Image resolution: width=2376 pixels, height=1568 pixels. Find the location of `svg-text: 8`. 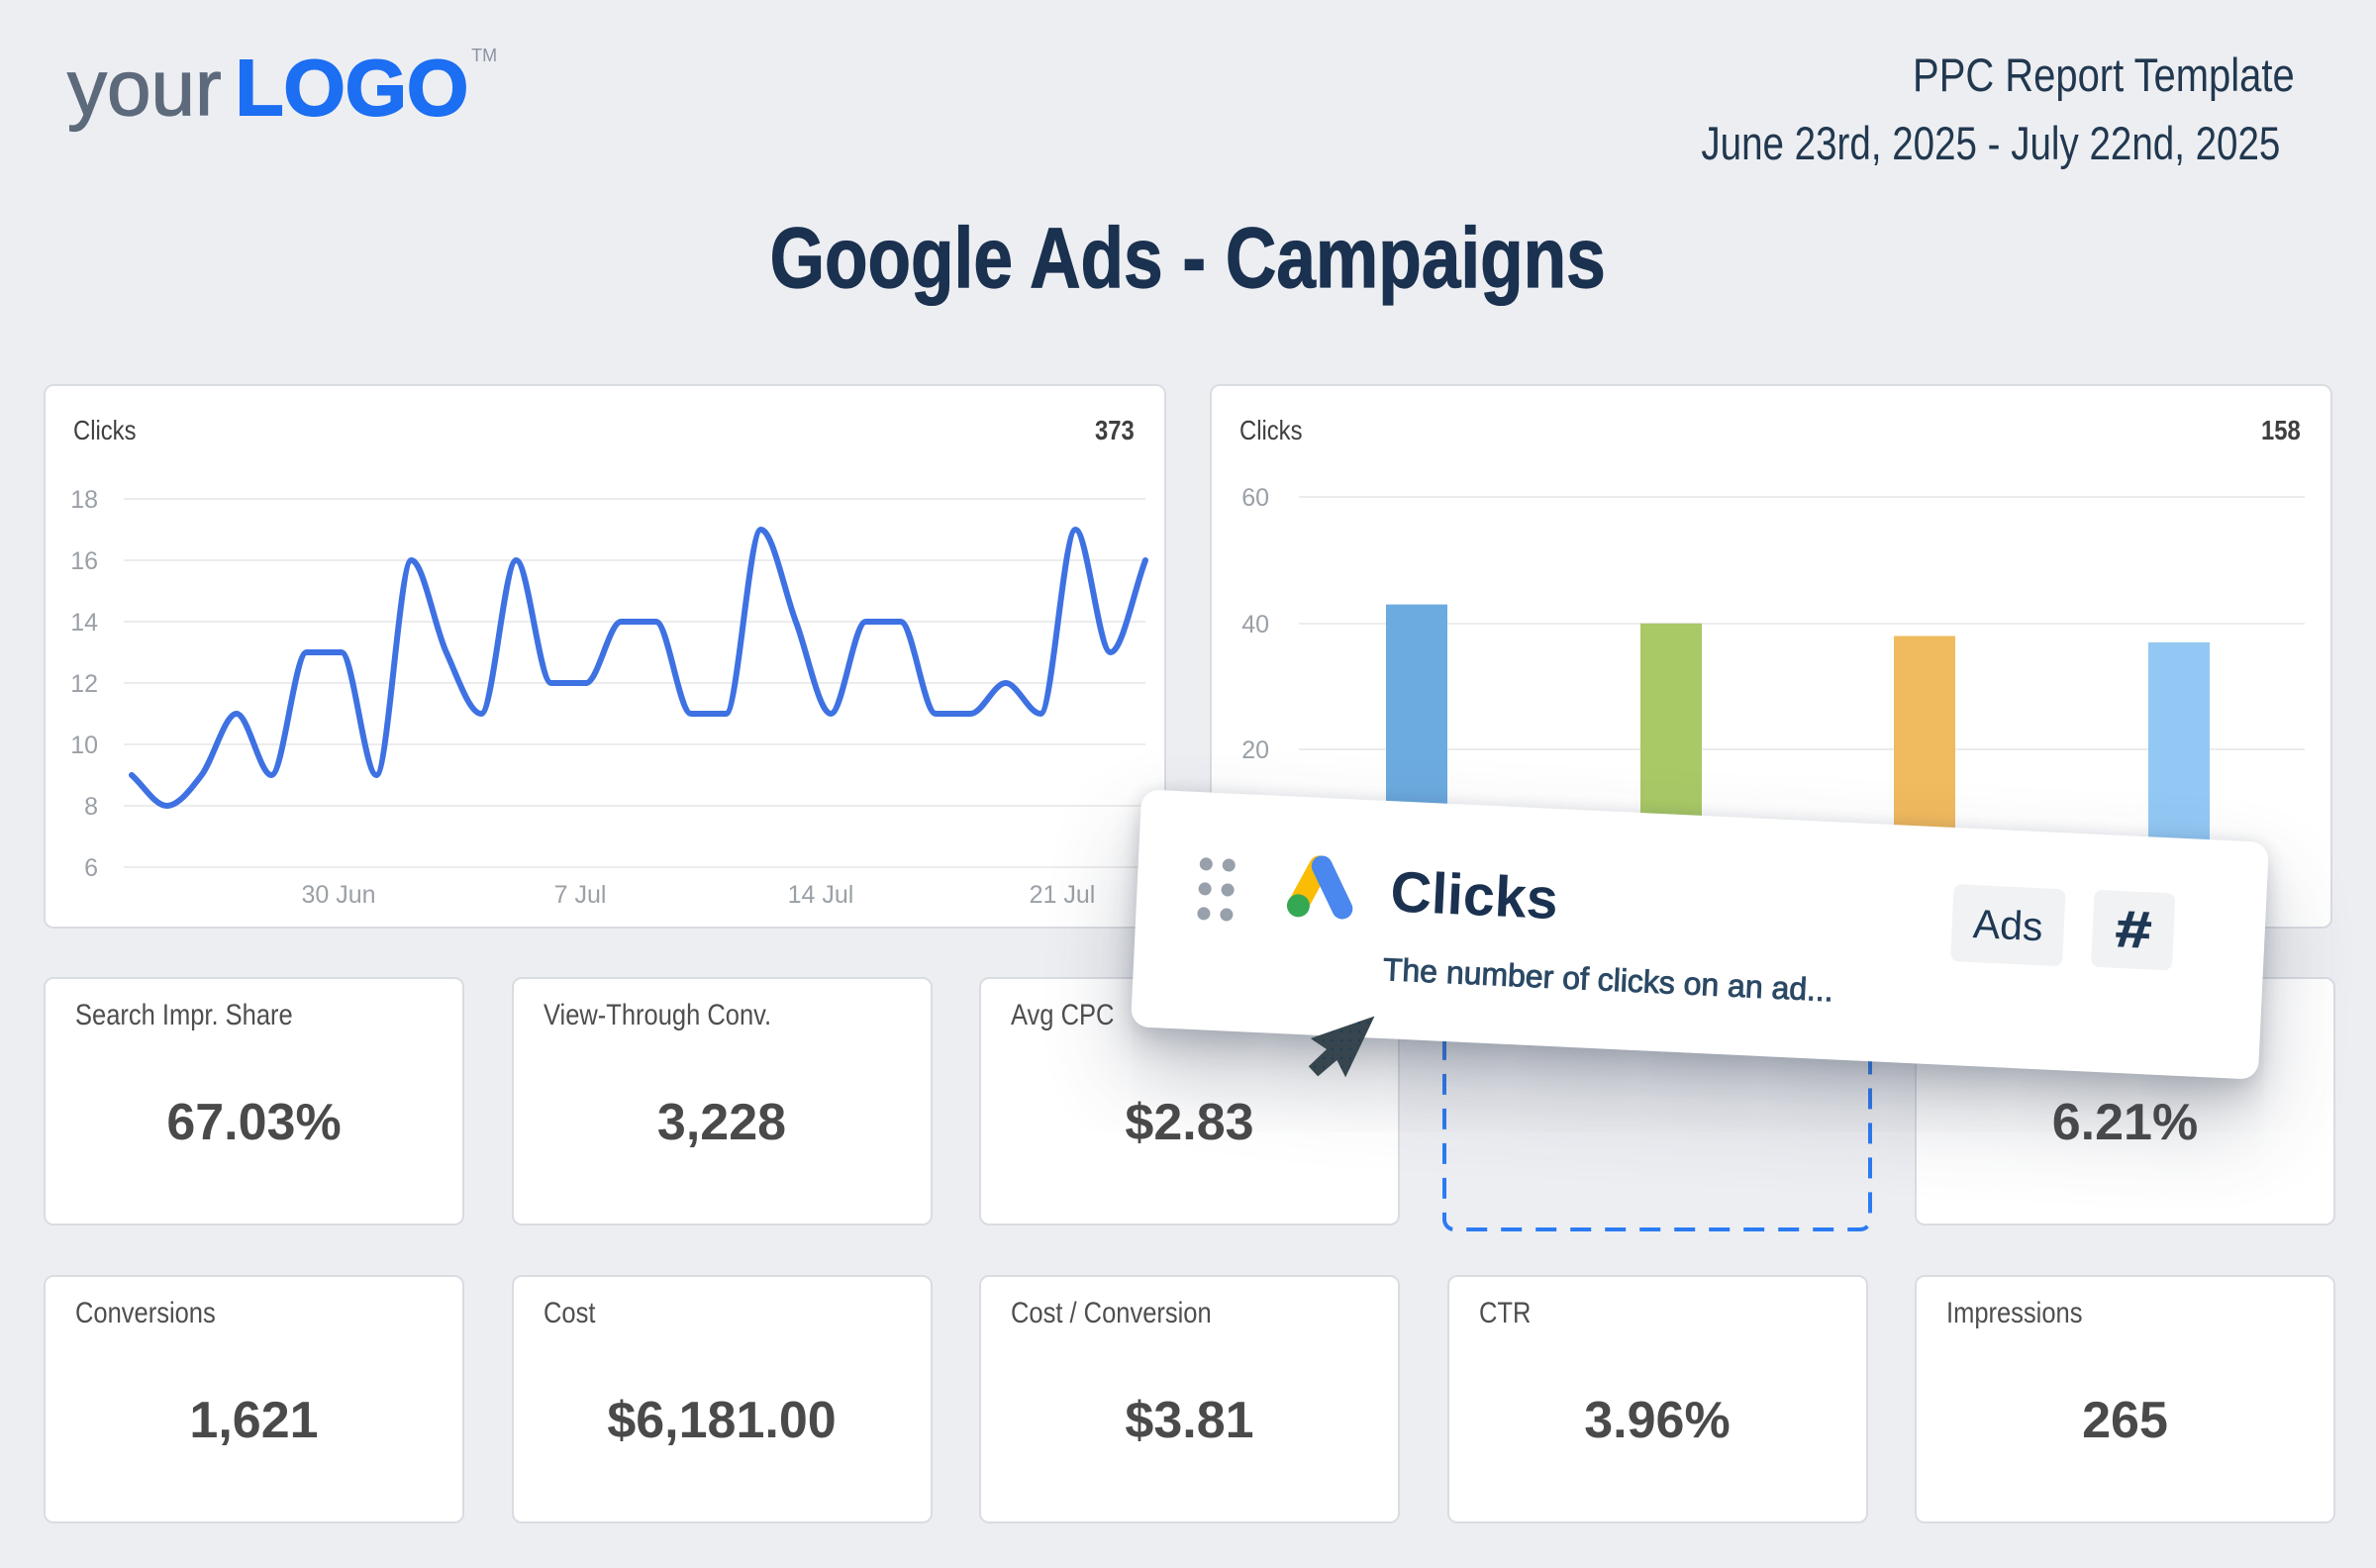

svg-text: 8 is located at coordinates (91, 807).